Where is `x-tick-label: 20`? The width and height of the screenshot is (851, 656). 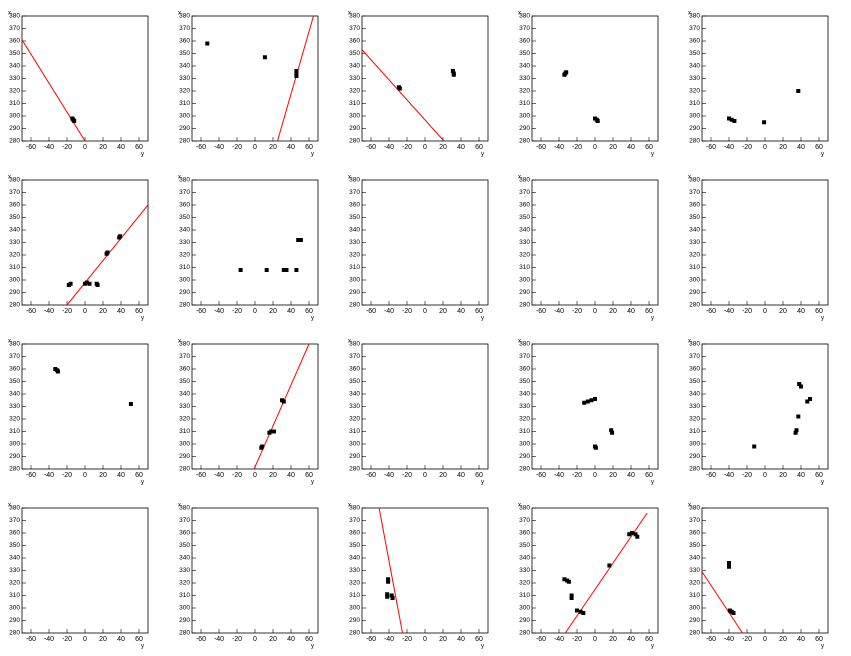 x-tick-label: 20 is located at coordinates (783, 639).